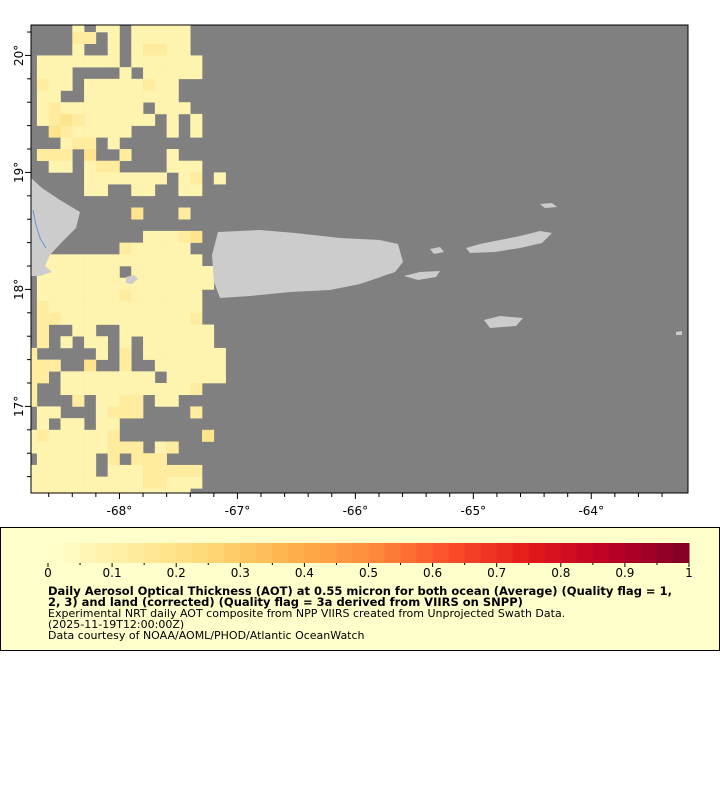 Image resolution: width=720 pixels, height=800 pixels. Describe the element at coordinates (307, 264) in the screenshot. I see `land-puerto-rico` at that location.